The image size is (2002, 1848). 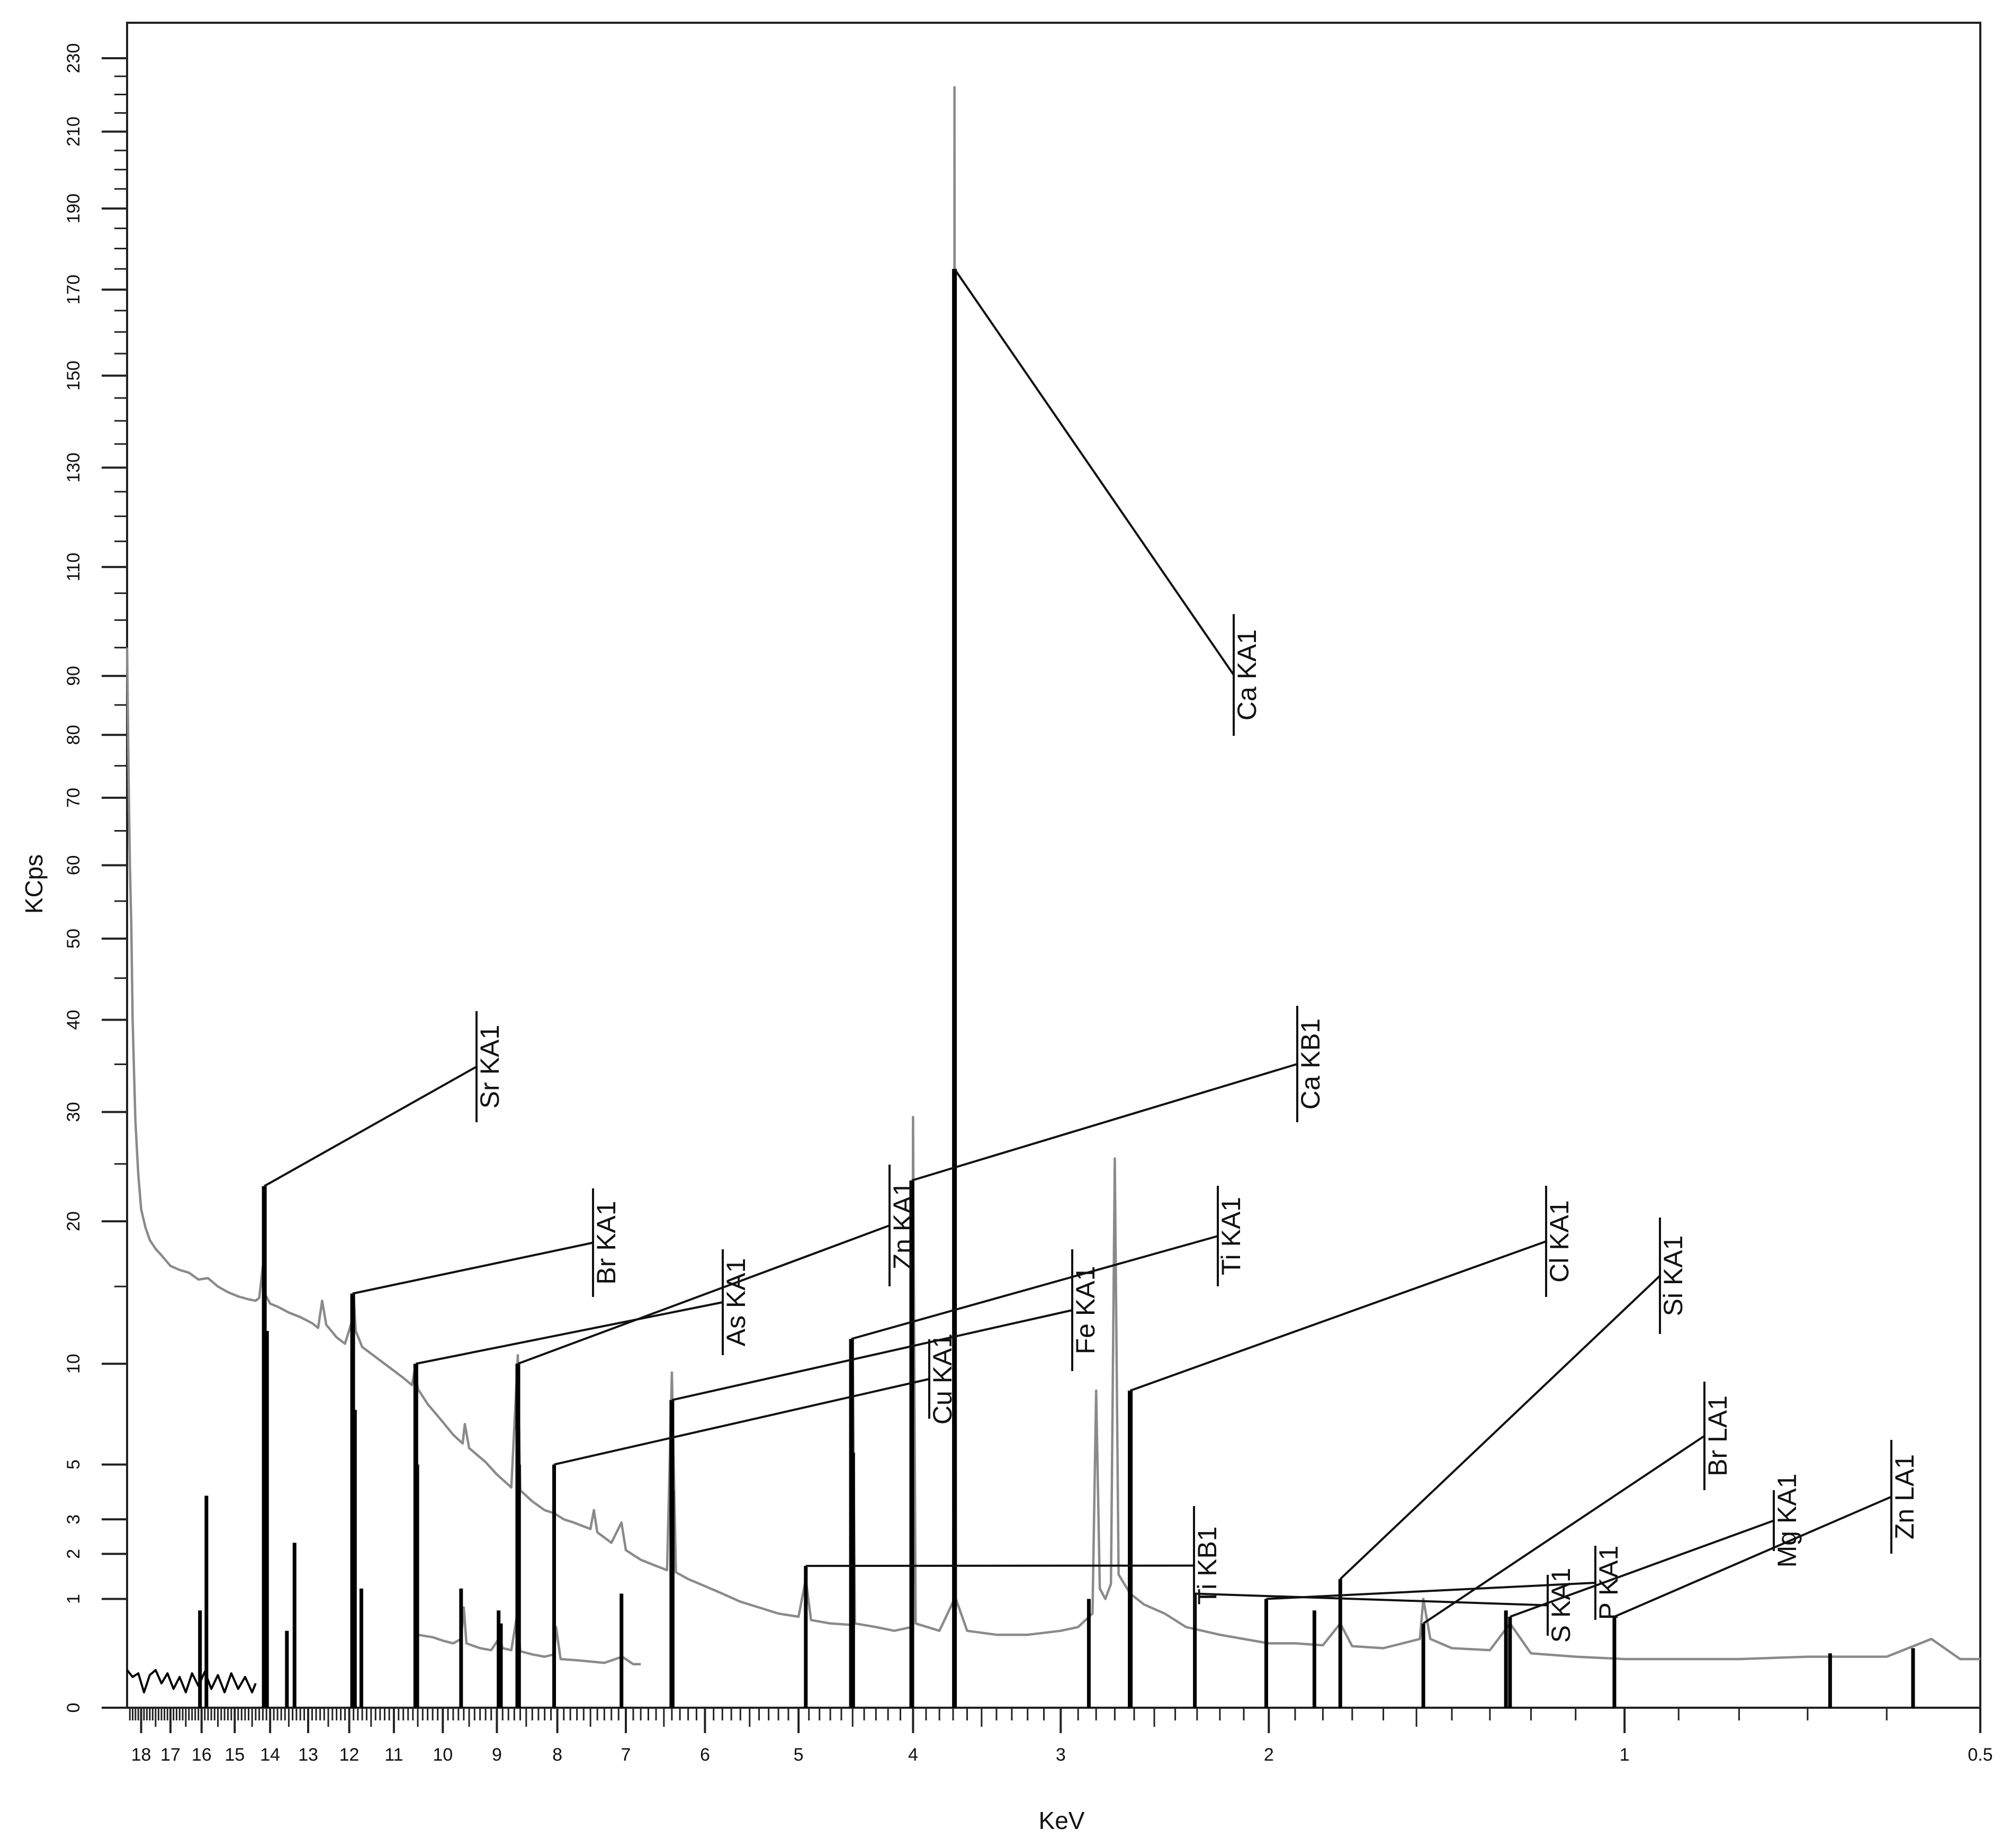 What do you see at coordinates (490, 1066) in the screenshot?
I see `peak-label: Sr KA1` at bounding box center [490, 1066].